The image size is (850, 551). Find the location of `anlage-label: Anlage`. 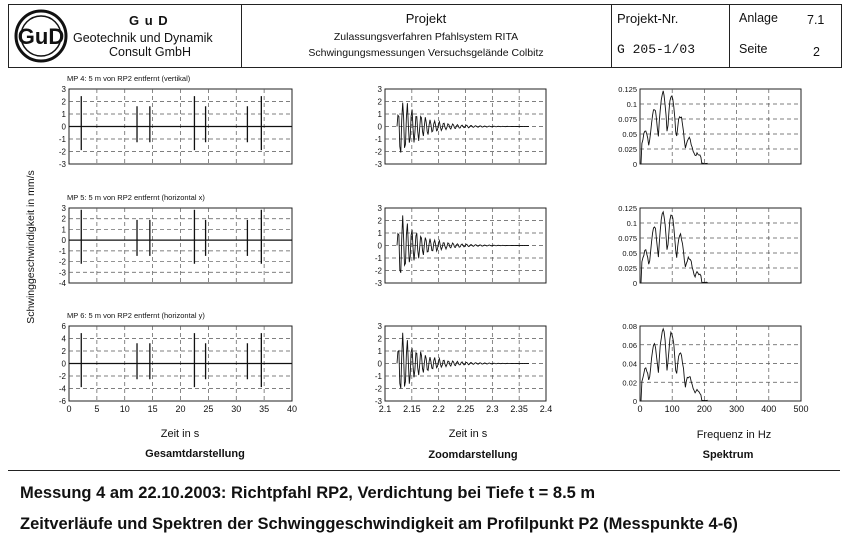

anlage-label: Anlage is located at coordinates (758, 18).